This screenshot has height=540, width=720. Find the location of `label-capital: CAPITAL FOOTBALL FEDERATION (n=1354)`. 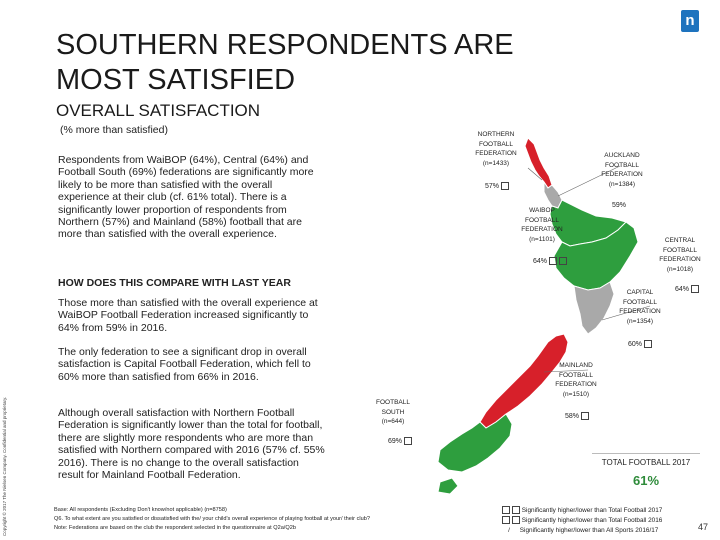

label-capital: CAPITAL FOOTBALL FEDERATION (n=1354) is located at coordinates (640, 307).